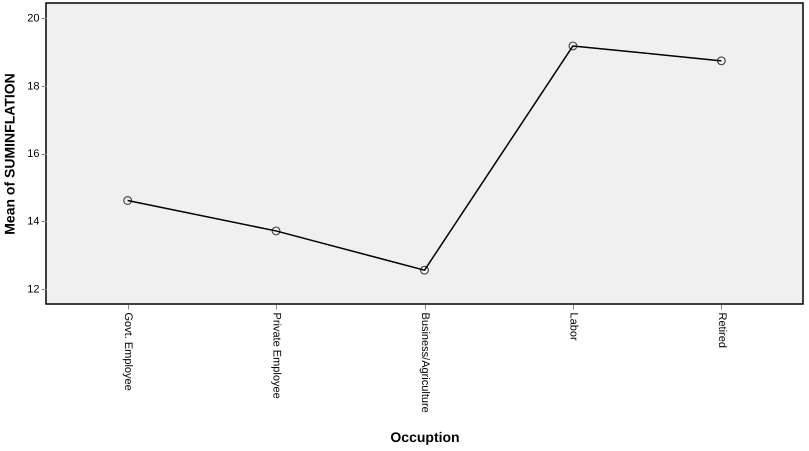  What do you see at coordinates (276, 355) in the screenshot?
I see `x-tick-label: Private Employee` at bounding box center [276, 355].